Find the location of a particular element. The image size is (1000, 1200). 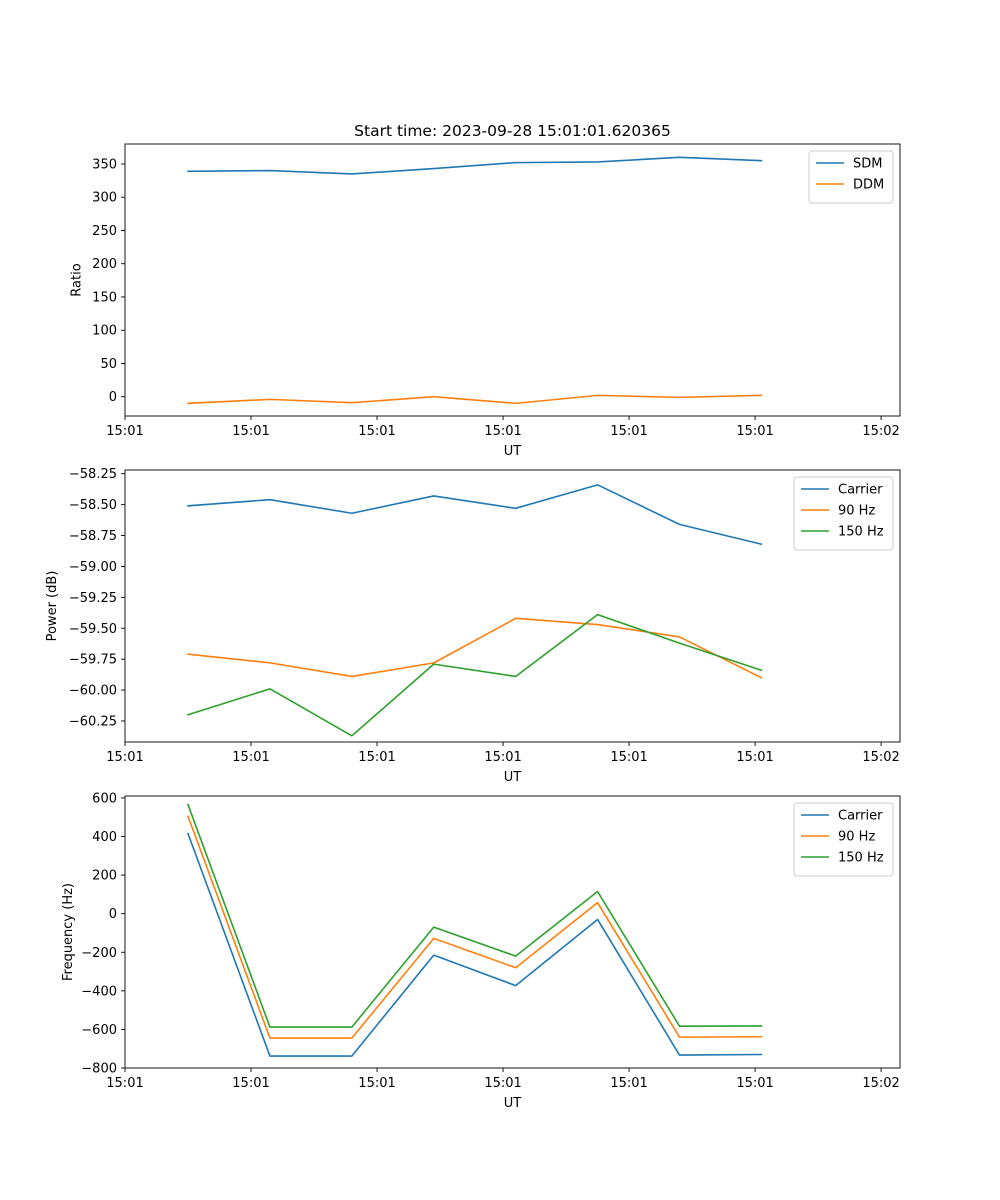

y-tick-label: −58.75 is located at coordinates (93, 536).